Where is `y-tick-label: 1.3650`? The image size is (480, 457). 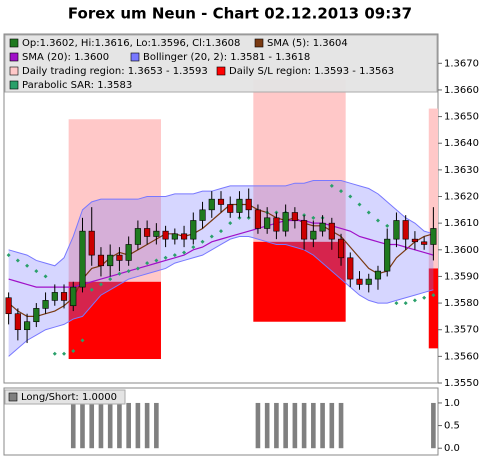 y-tick-label: 1.3650 is located at coordinates (461, 117).